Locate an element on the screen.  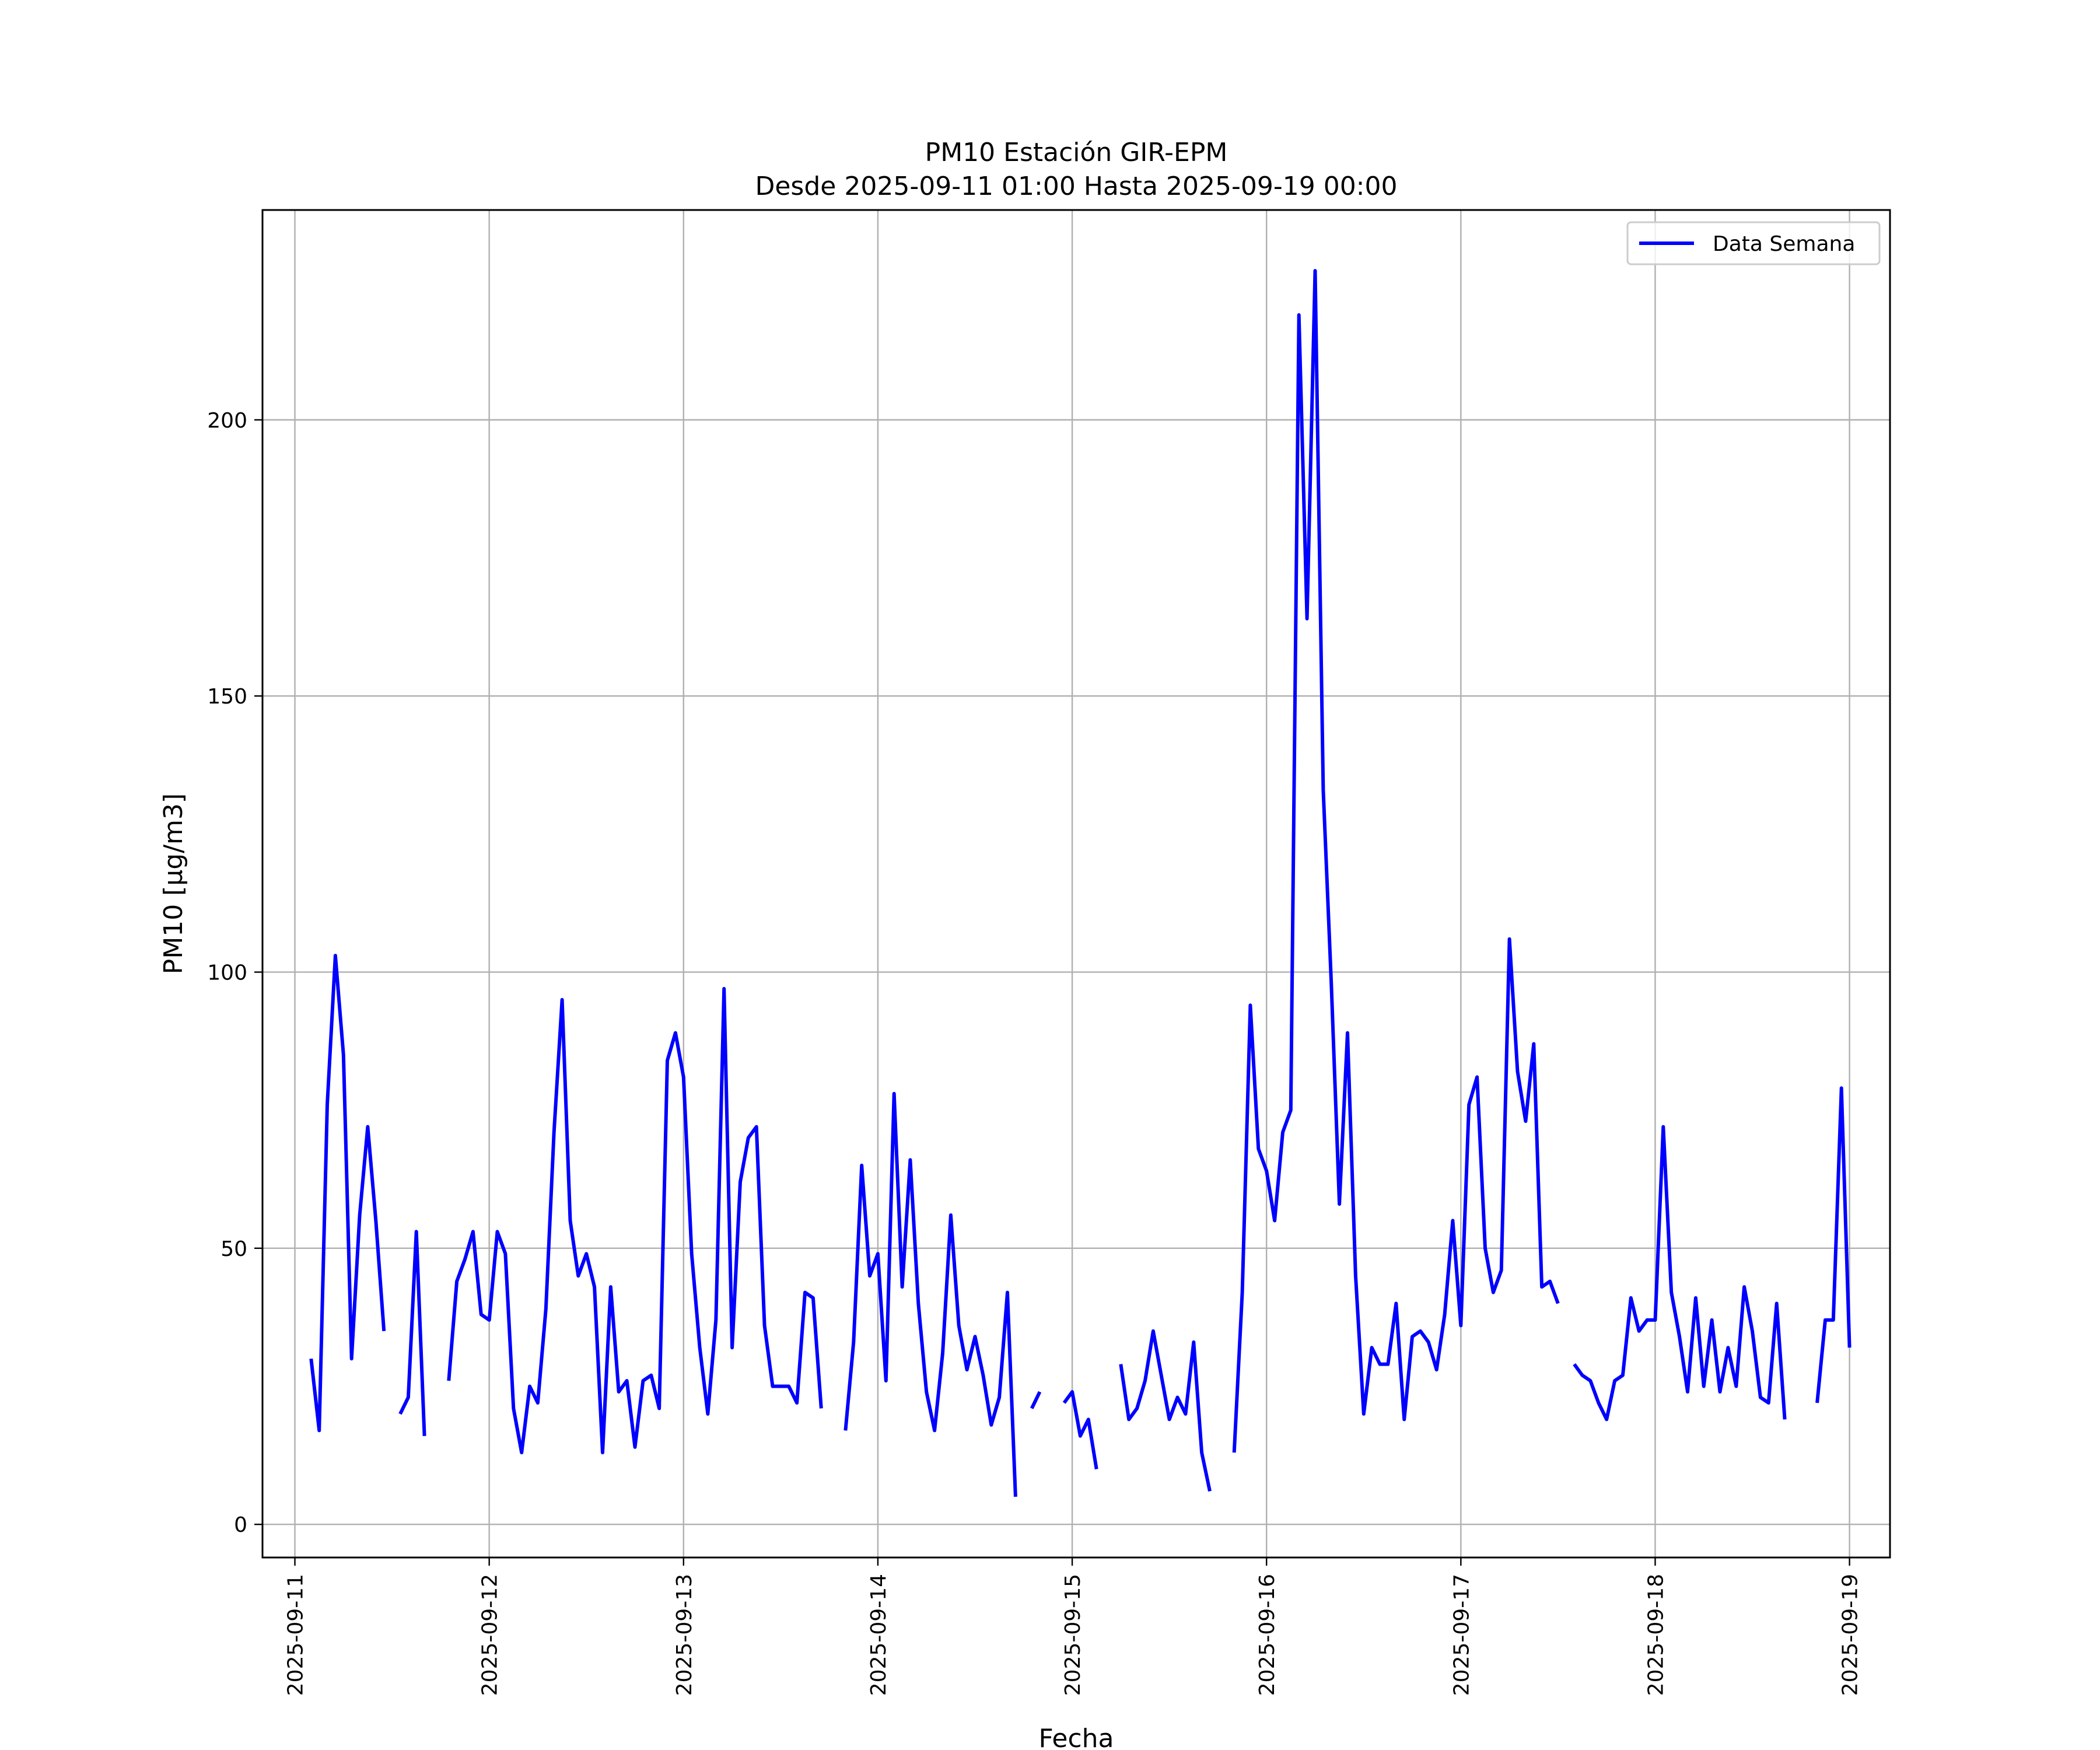
y-tick-label: 0 is located at coordinates (240, 1525).